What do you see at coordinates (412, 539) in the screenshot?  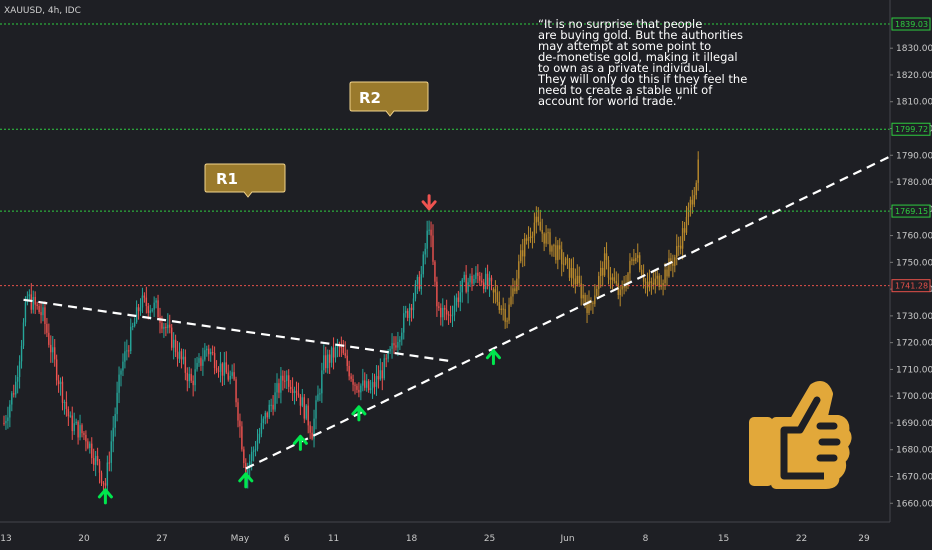 I see `x-tick-label: 18` at bounding box center [412, 539].